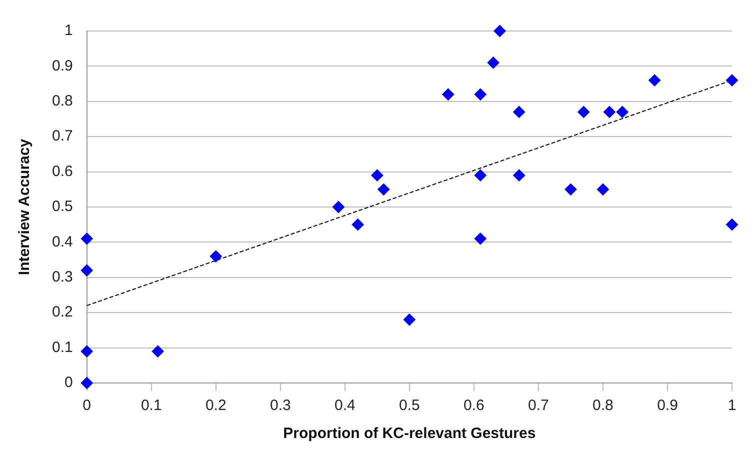 The height and width of the screenshot is (459, 752). I want to click on x-tick-label: 0.9, so click(667, 405).